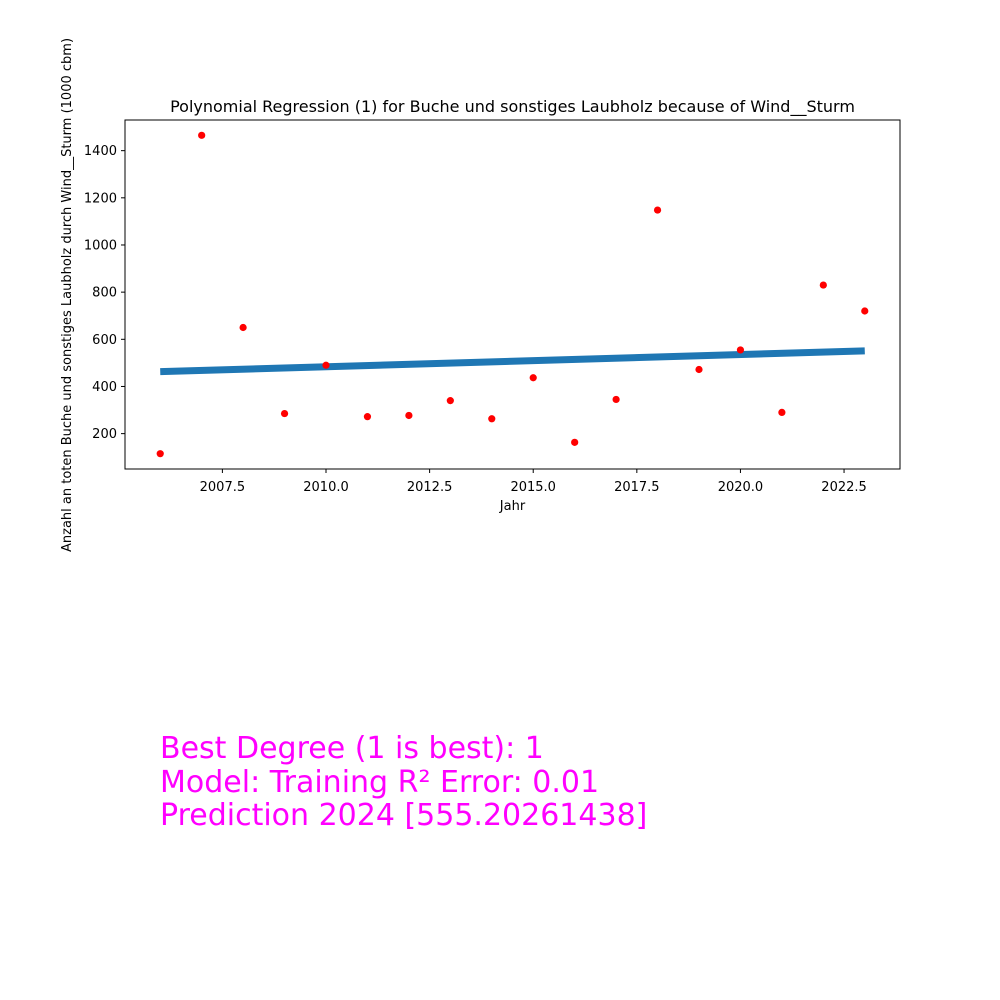 The height and width of the screenshot is (1000, 1000). Describe the element at coordinates (512, 361) in the screenshot. I see `regression-line` at that location.